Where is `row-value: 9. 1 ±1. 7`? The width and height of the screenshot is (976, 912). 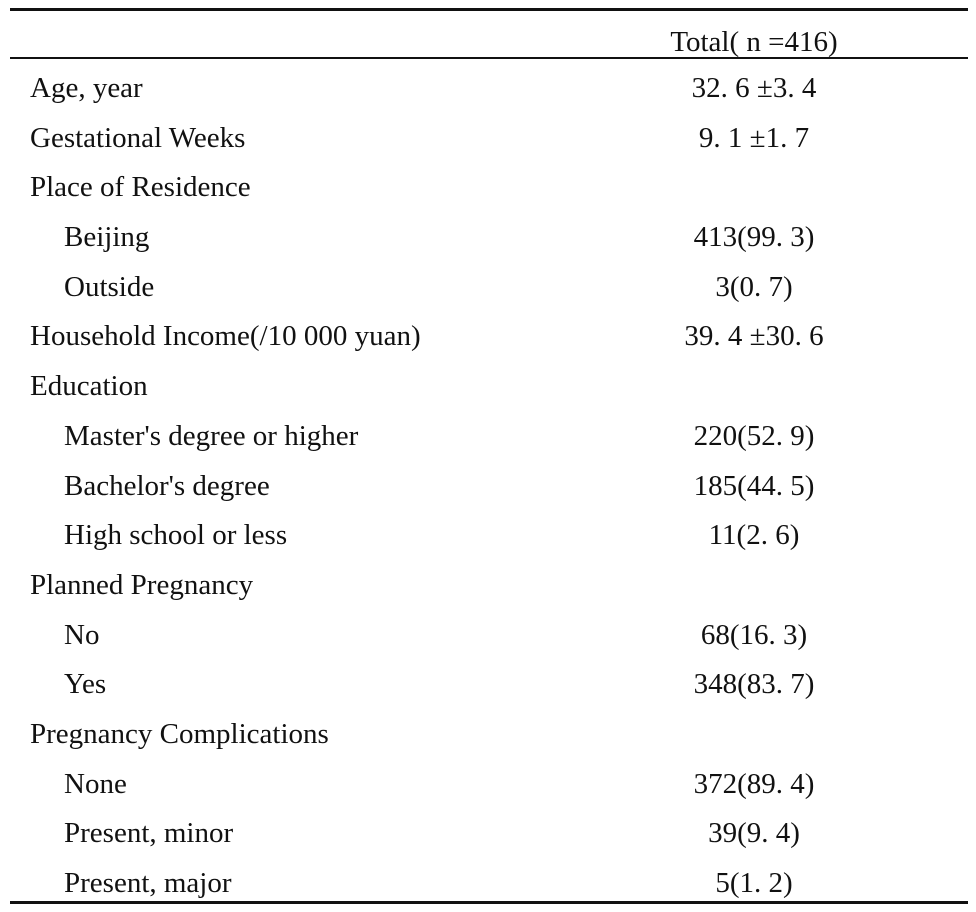
row-value: 9. 1 ±1. 7 is located at coordinates (754, 137).